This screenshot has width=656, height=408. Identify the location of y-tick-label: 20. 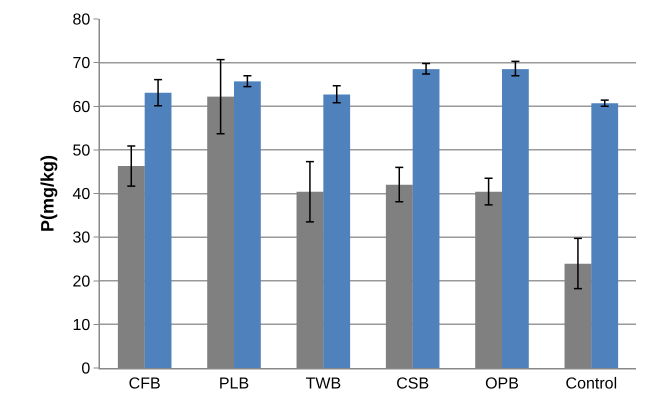
(81, 281).